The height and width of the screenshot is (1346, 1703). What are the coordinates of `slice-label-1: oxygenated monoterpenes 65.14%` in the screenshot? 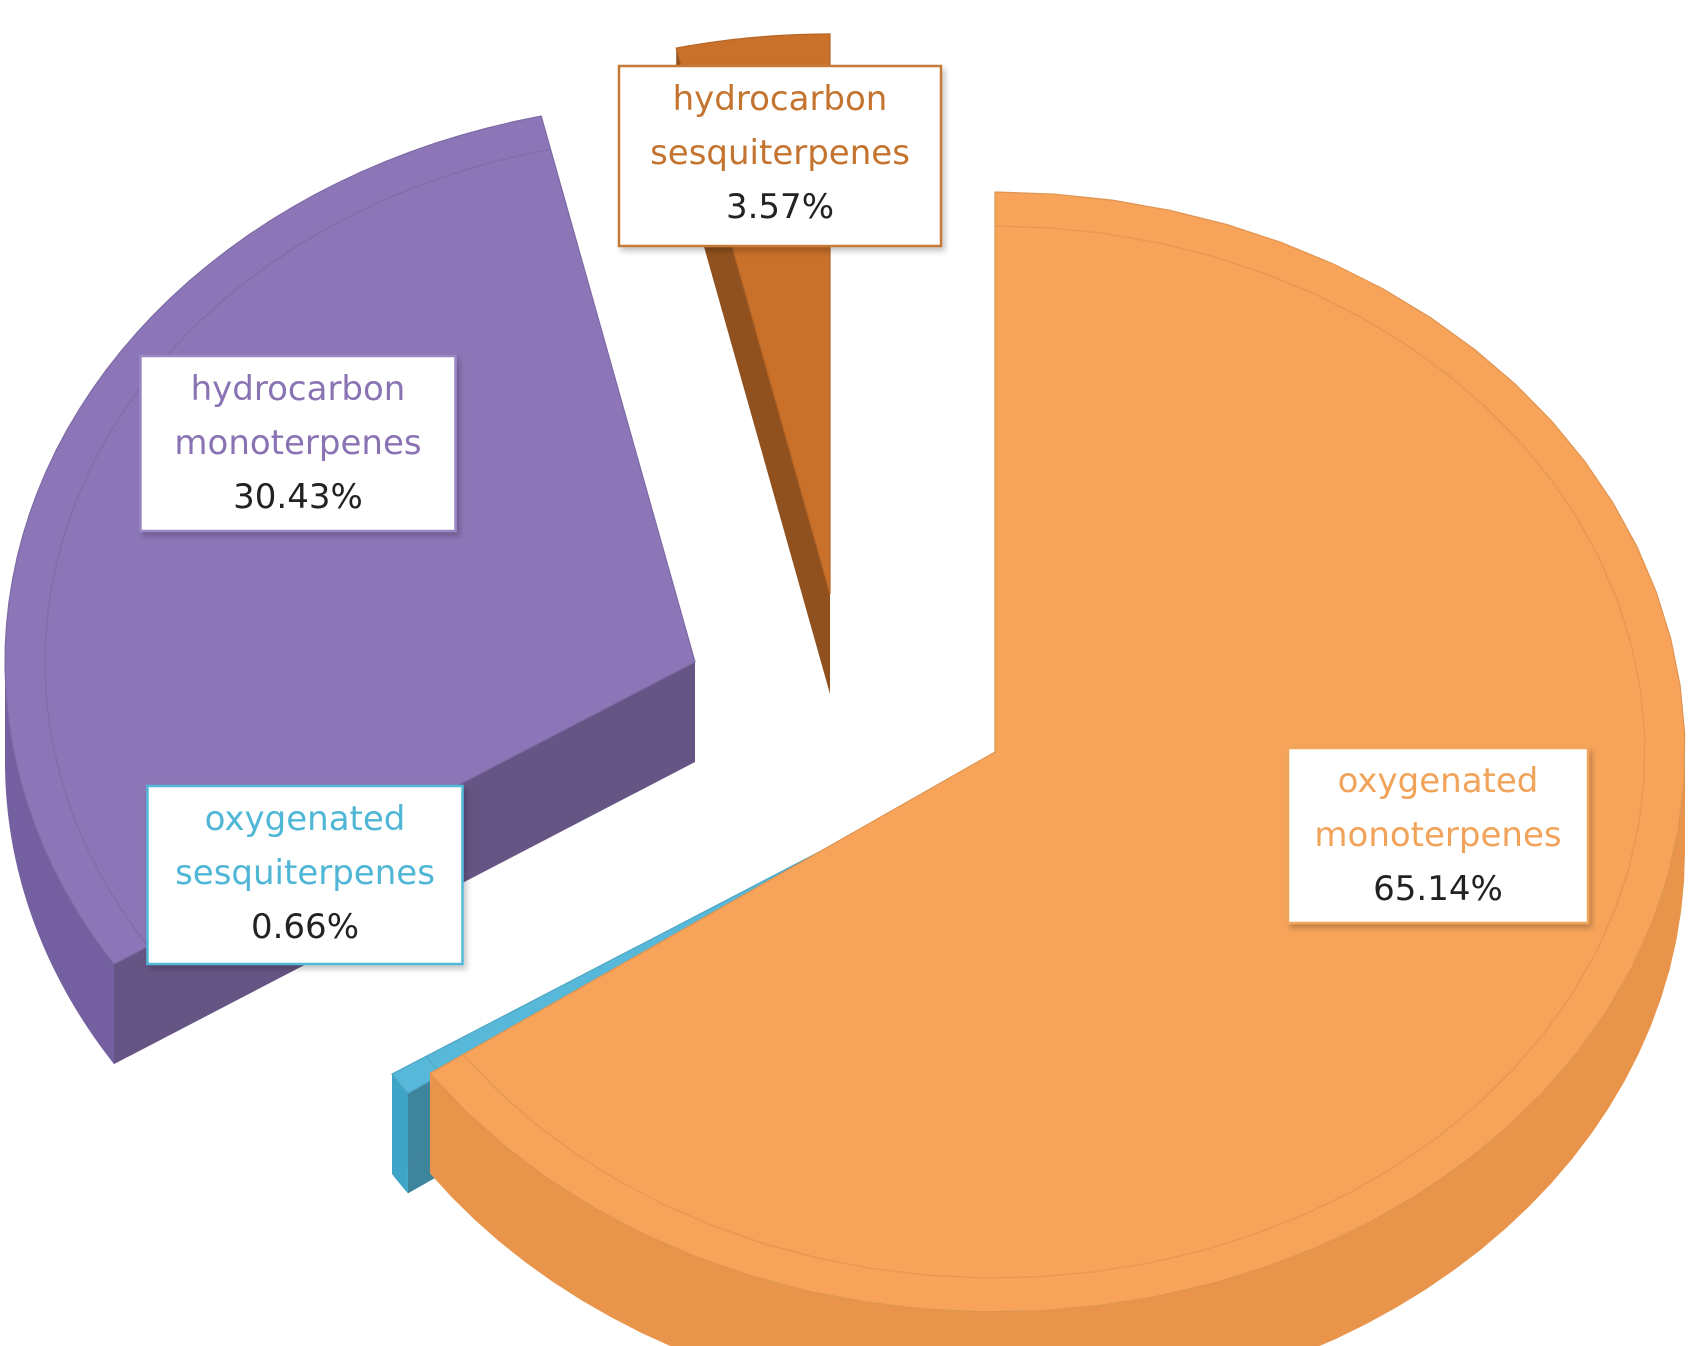 It's located at (1438, 835).